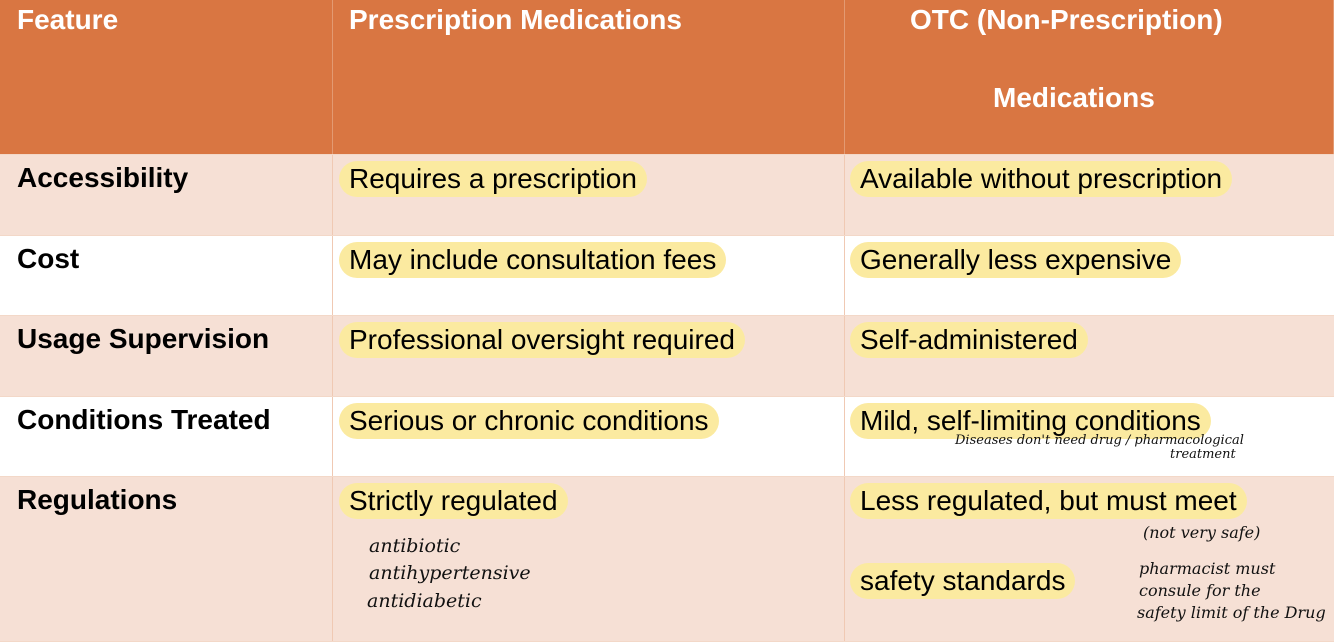 The width and height of the screenshot is (1334, 642). I want to click on prescription-cell: Requires a prescription, so click(589, 195).